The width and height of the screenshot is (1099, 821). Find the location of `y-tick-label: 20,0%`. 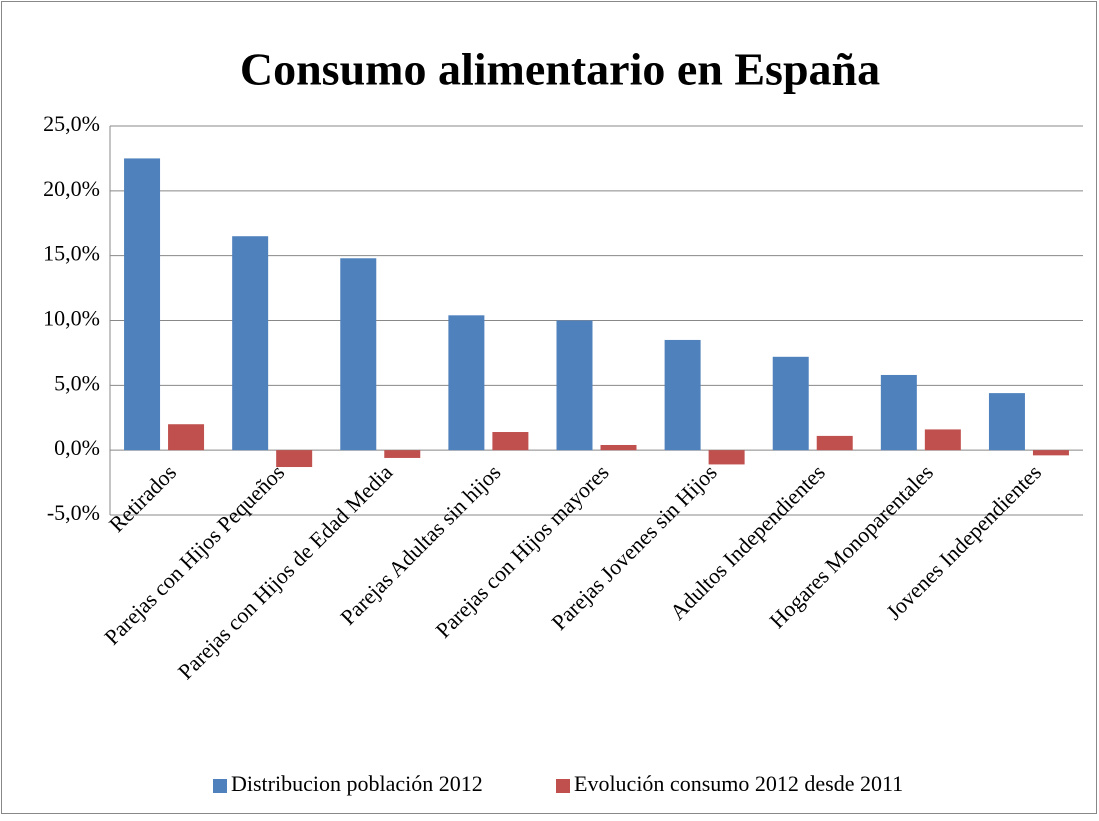

y-tick-label: 20,0% is located at coordinates (71, 188).